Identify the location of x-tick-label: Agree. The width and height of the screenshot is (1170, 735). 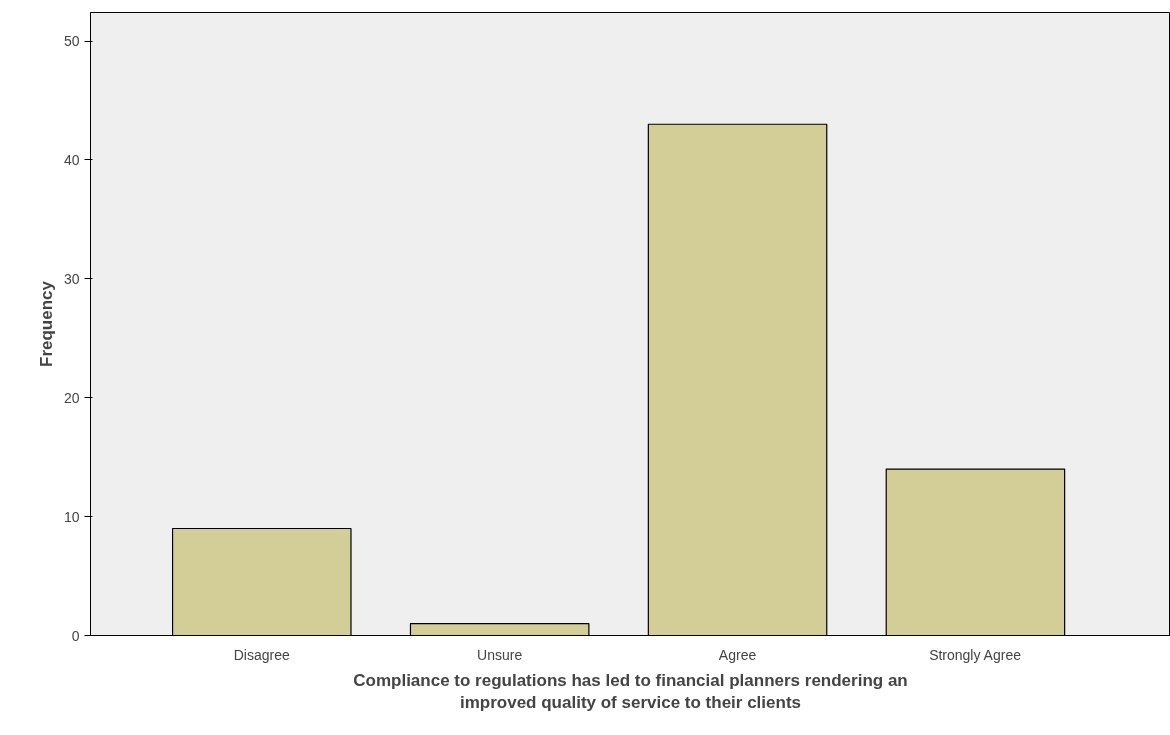
(737, 654).